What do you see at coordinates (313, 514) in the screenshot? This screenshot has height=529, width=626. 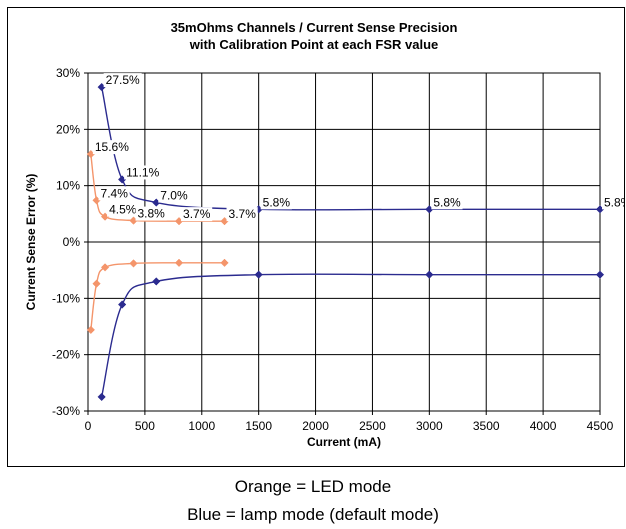 I see `caption-blue-lamp-mode: Blue = lamp mode (default mode)` at bounding box center [313, 514].